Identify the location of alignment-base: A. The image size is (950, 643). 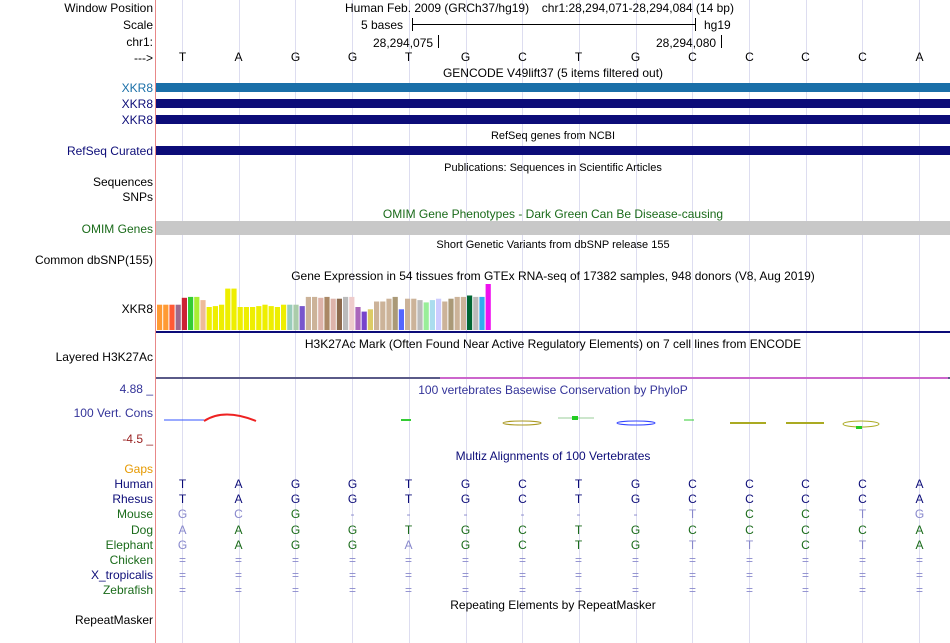
(238, 484).